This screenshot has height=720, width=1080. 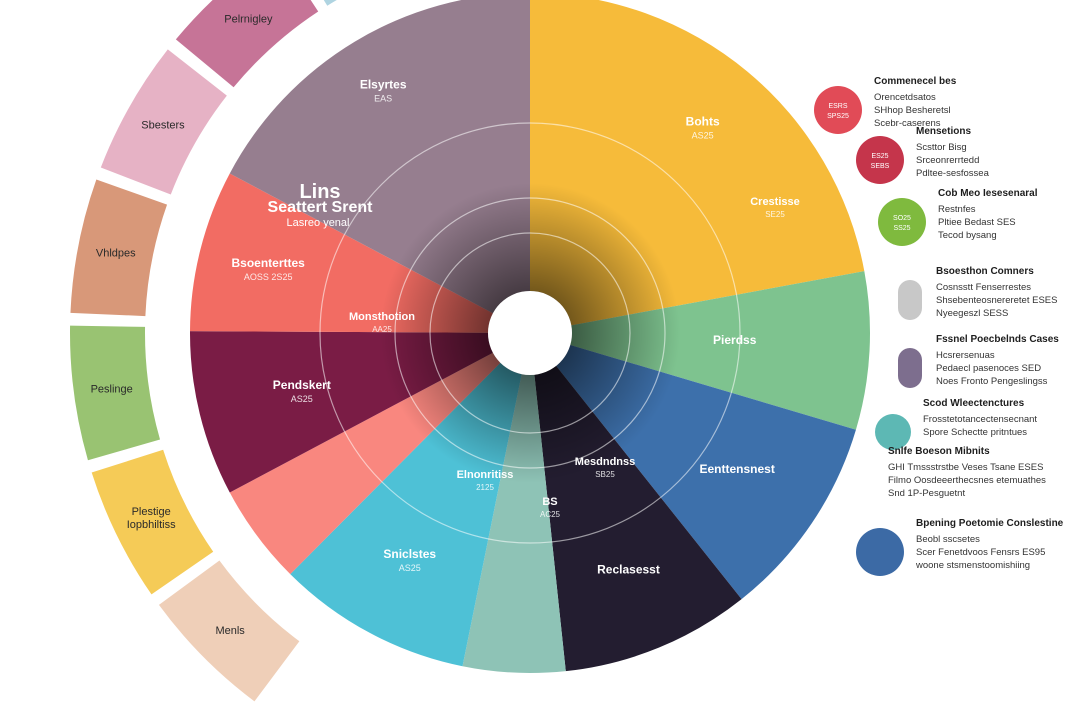 I want to click on legend-line: Nyeegeszl SESS, so click(x=972, y=313).